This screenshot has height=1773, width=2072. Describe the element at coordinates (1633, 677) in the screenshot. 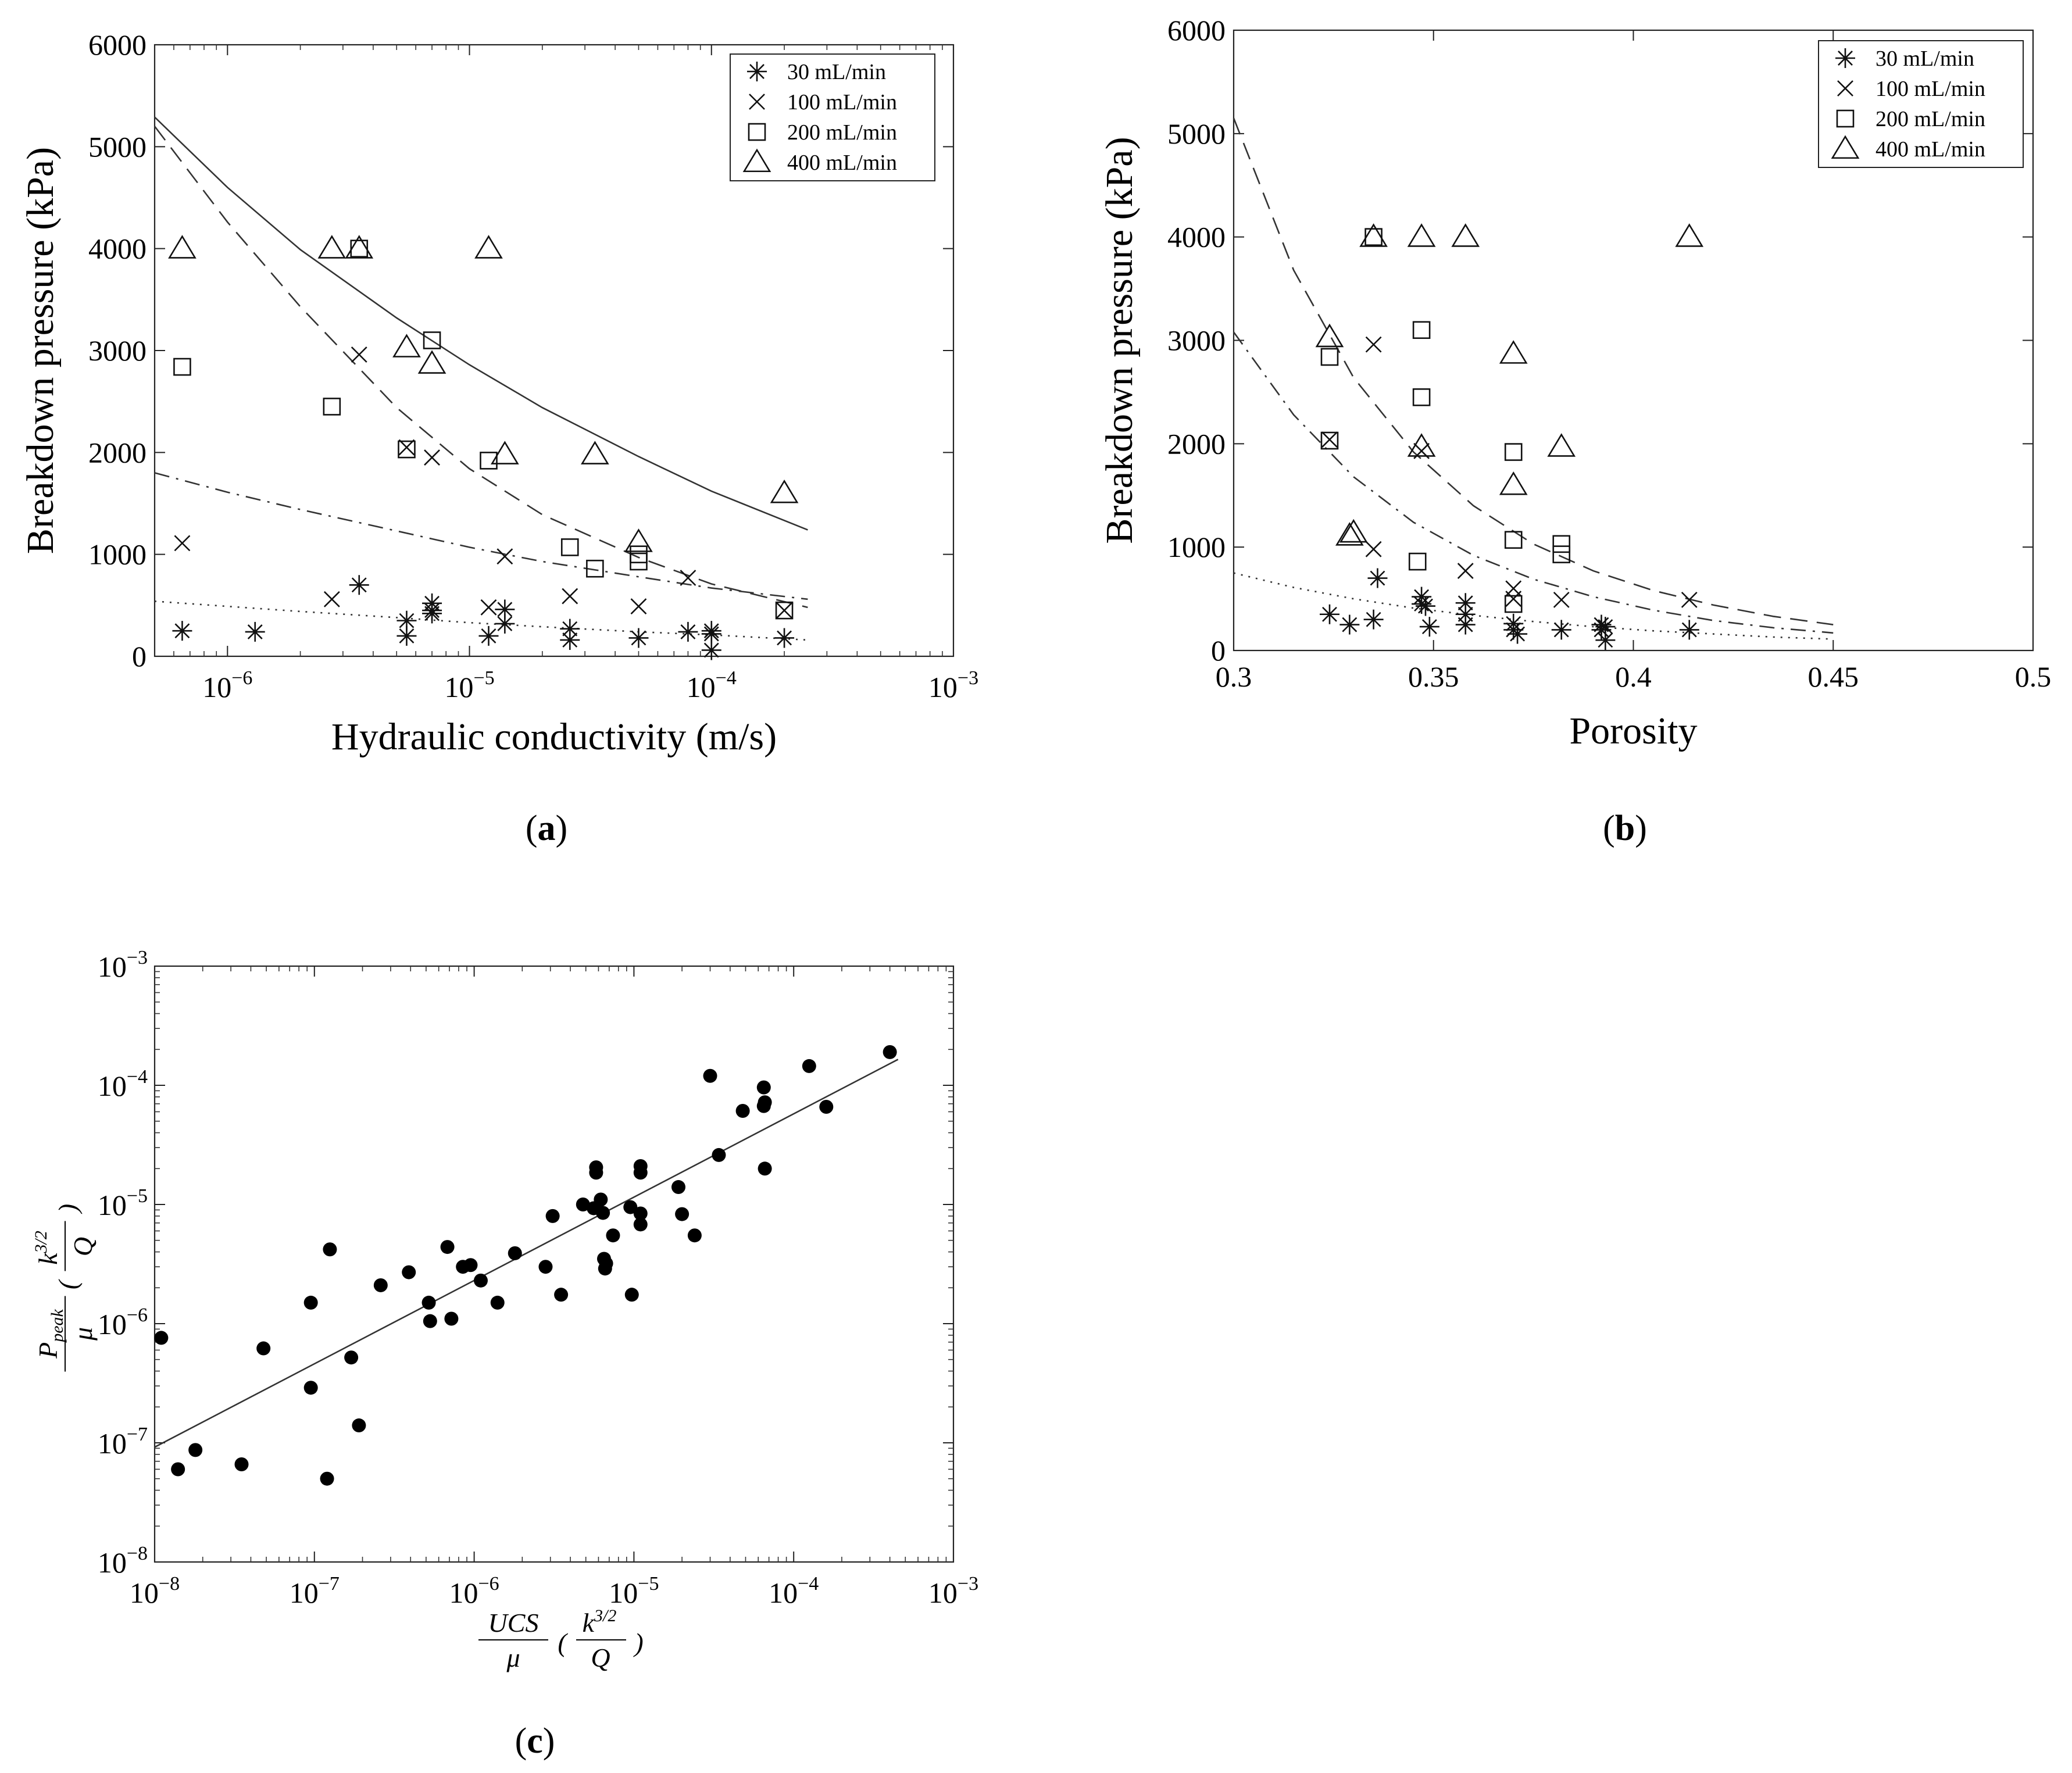

I see `x-tick-label: 0.4` at that location.